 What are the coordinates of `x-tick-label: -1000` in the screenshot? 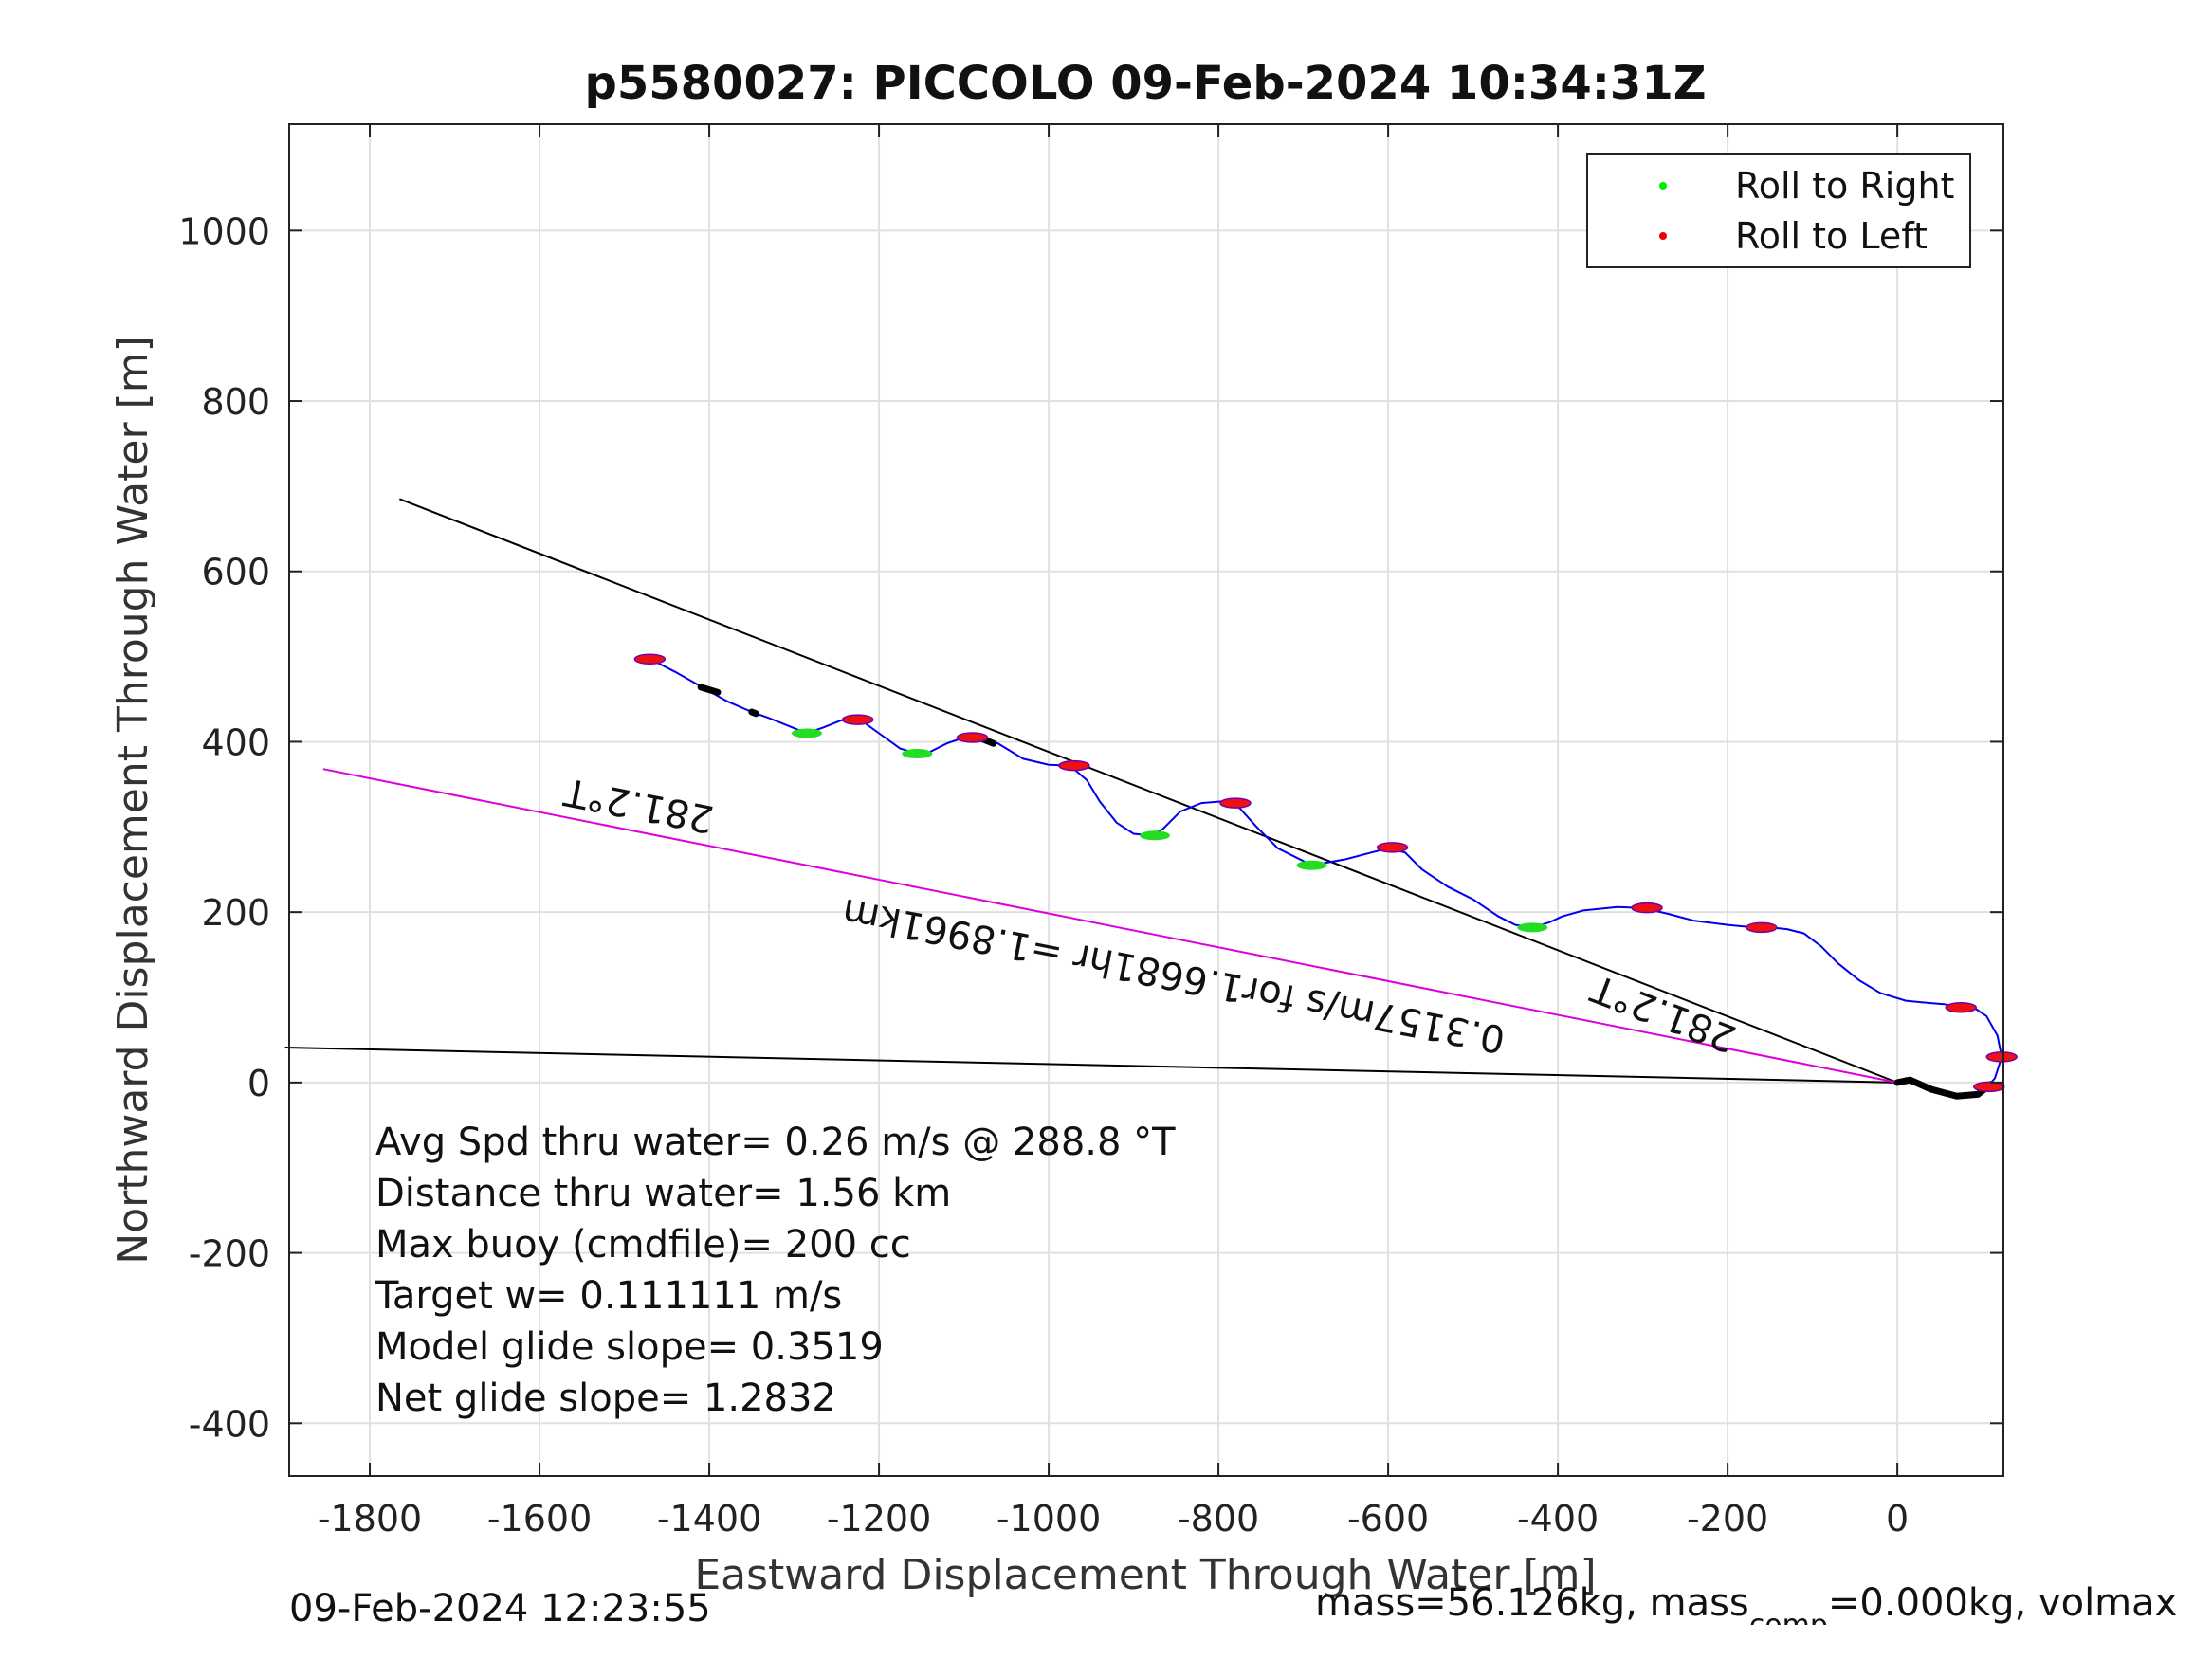 It's located at (1048, 1519).